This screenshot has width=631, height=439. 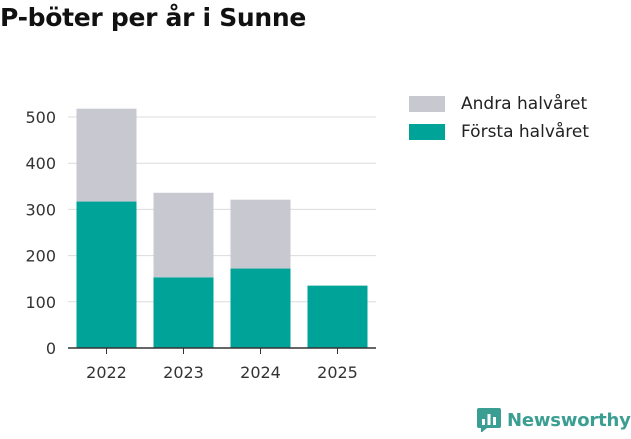 What do you see at coordinates (183, 372) in the screenshot?
I see `x-tick-label: 2023` at bounding box center [183, 372].